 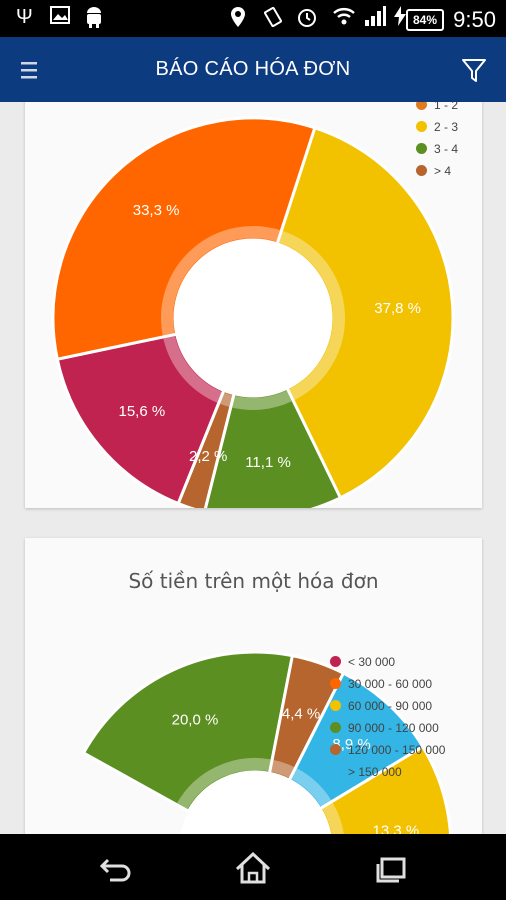 I want to click on legend2-item-5: > 150 000, so click(x=366, y=772).